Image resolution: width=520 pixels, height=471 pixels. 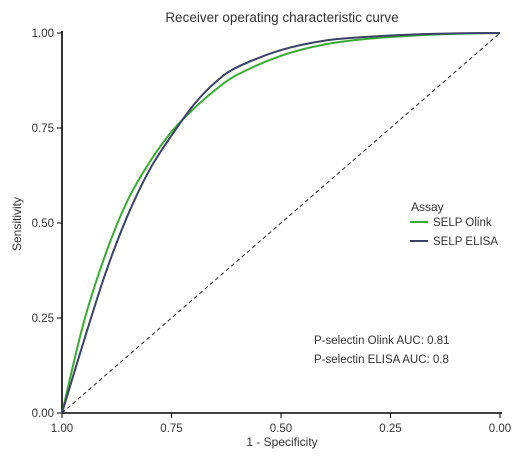 What do you see at coordinates (43, 414) in the screenshot?
I see `y-tick-label: 0.00` at bounding box center [43, 414].